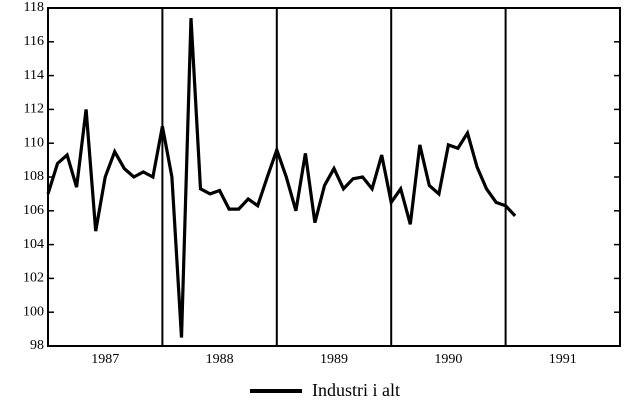 Image resolution: width=626 pixels, height=407 pixels. What do you see at coordinates (334, 359) in the screenshot?
I see `x-tick-label: 1989` at bounding box center [334, 359].